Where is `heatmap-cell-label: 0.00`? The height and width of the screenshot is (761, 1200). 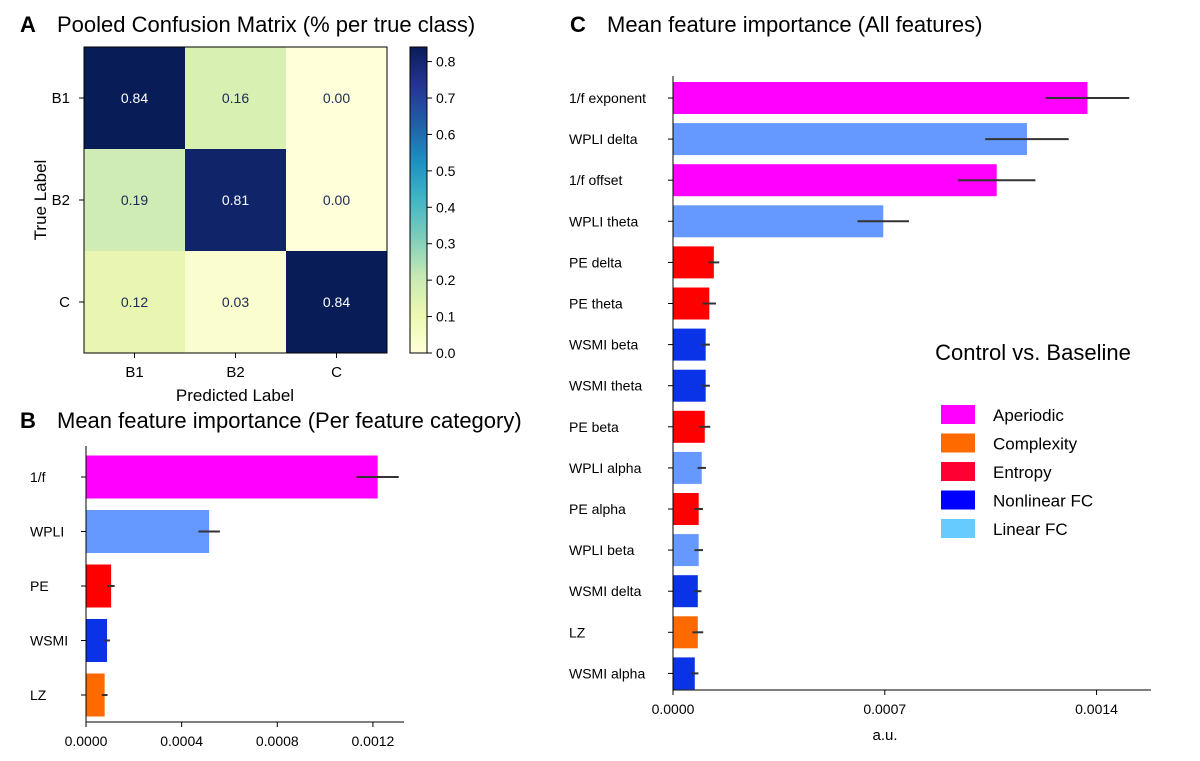 heatmap-cell-label: 0.00 is located at coordinates (336, 200).